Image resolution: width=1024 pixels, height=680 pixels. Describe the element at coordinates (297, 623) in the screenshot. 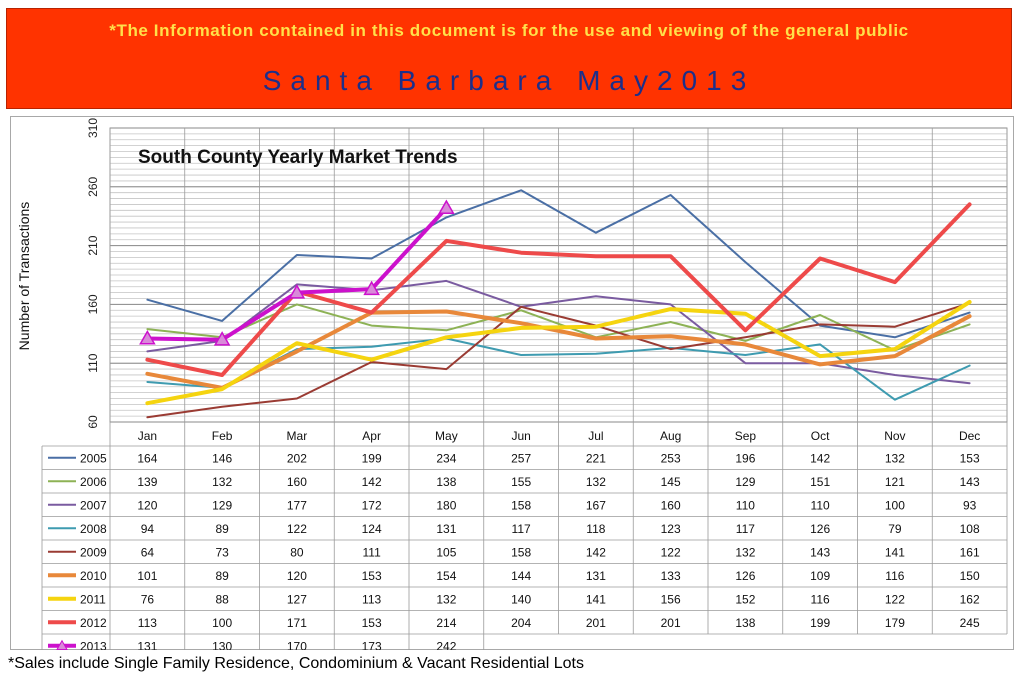

I see `table-cell: 171` at that location.